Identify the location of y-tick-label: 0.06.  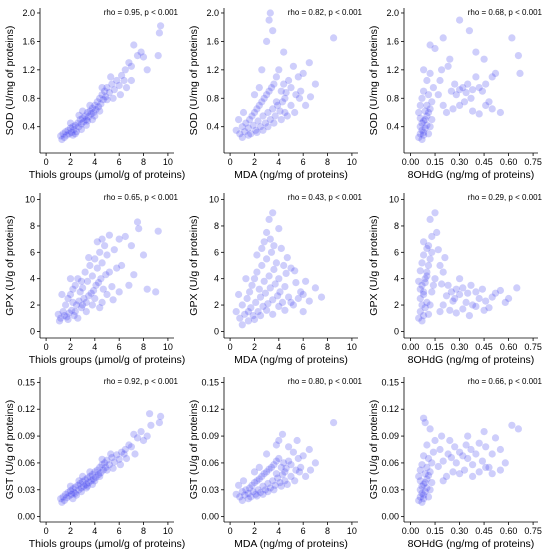
(390, 463).